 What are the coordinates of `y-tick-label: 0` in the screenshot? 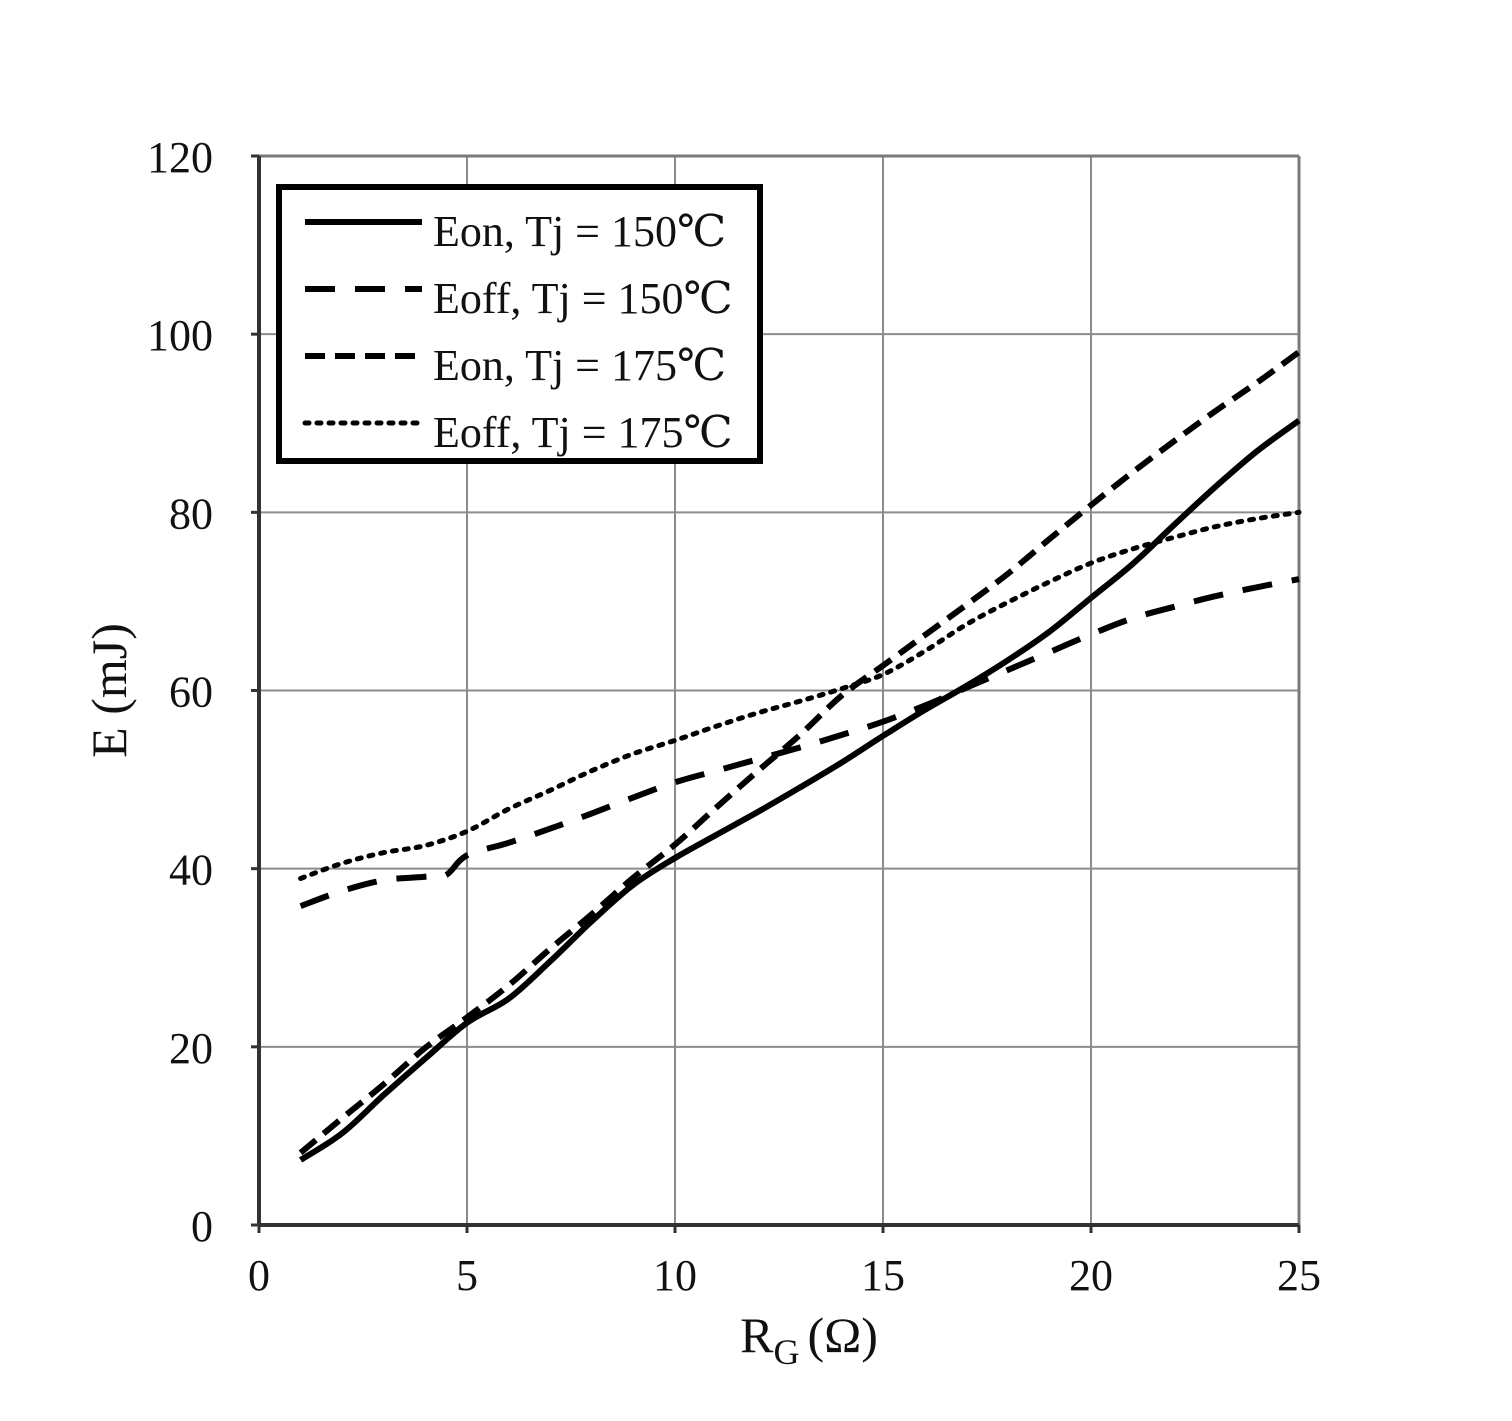 It's located at (202, 1226).